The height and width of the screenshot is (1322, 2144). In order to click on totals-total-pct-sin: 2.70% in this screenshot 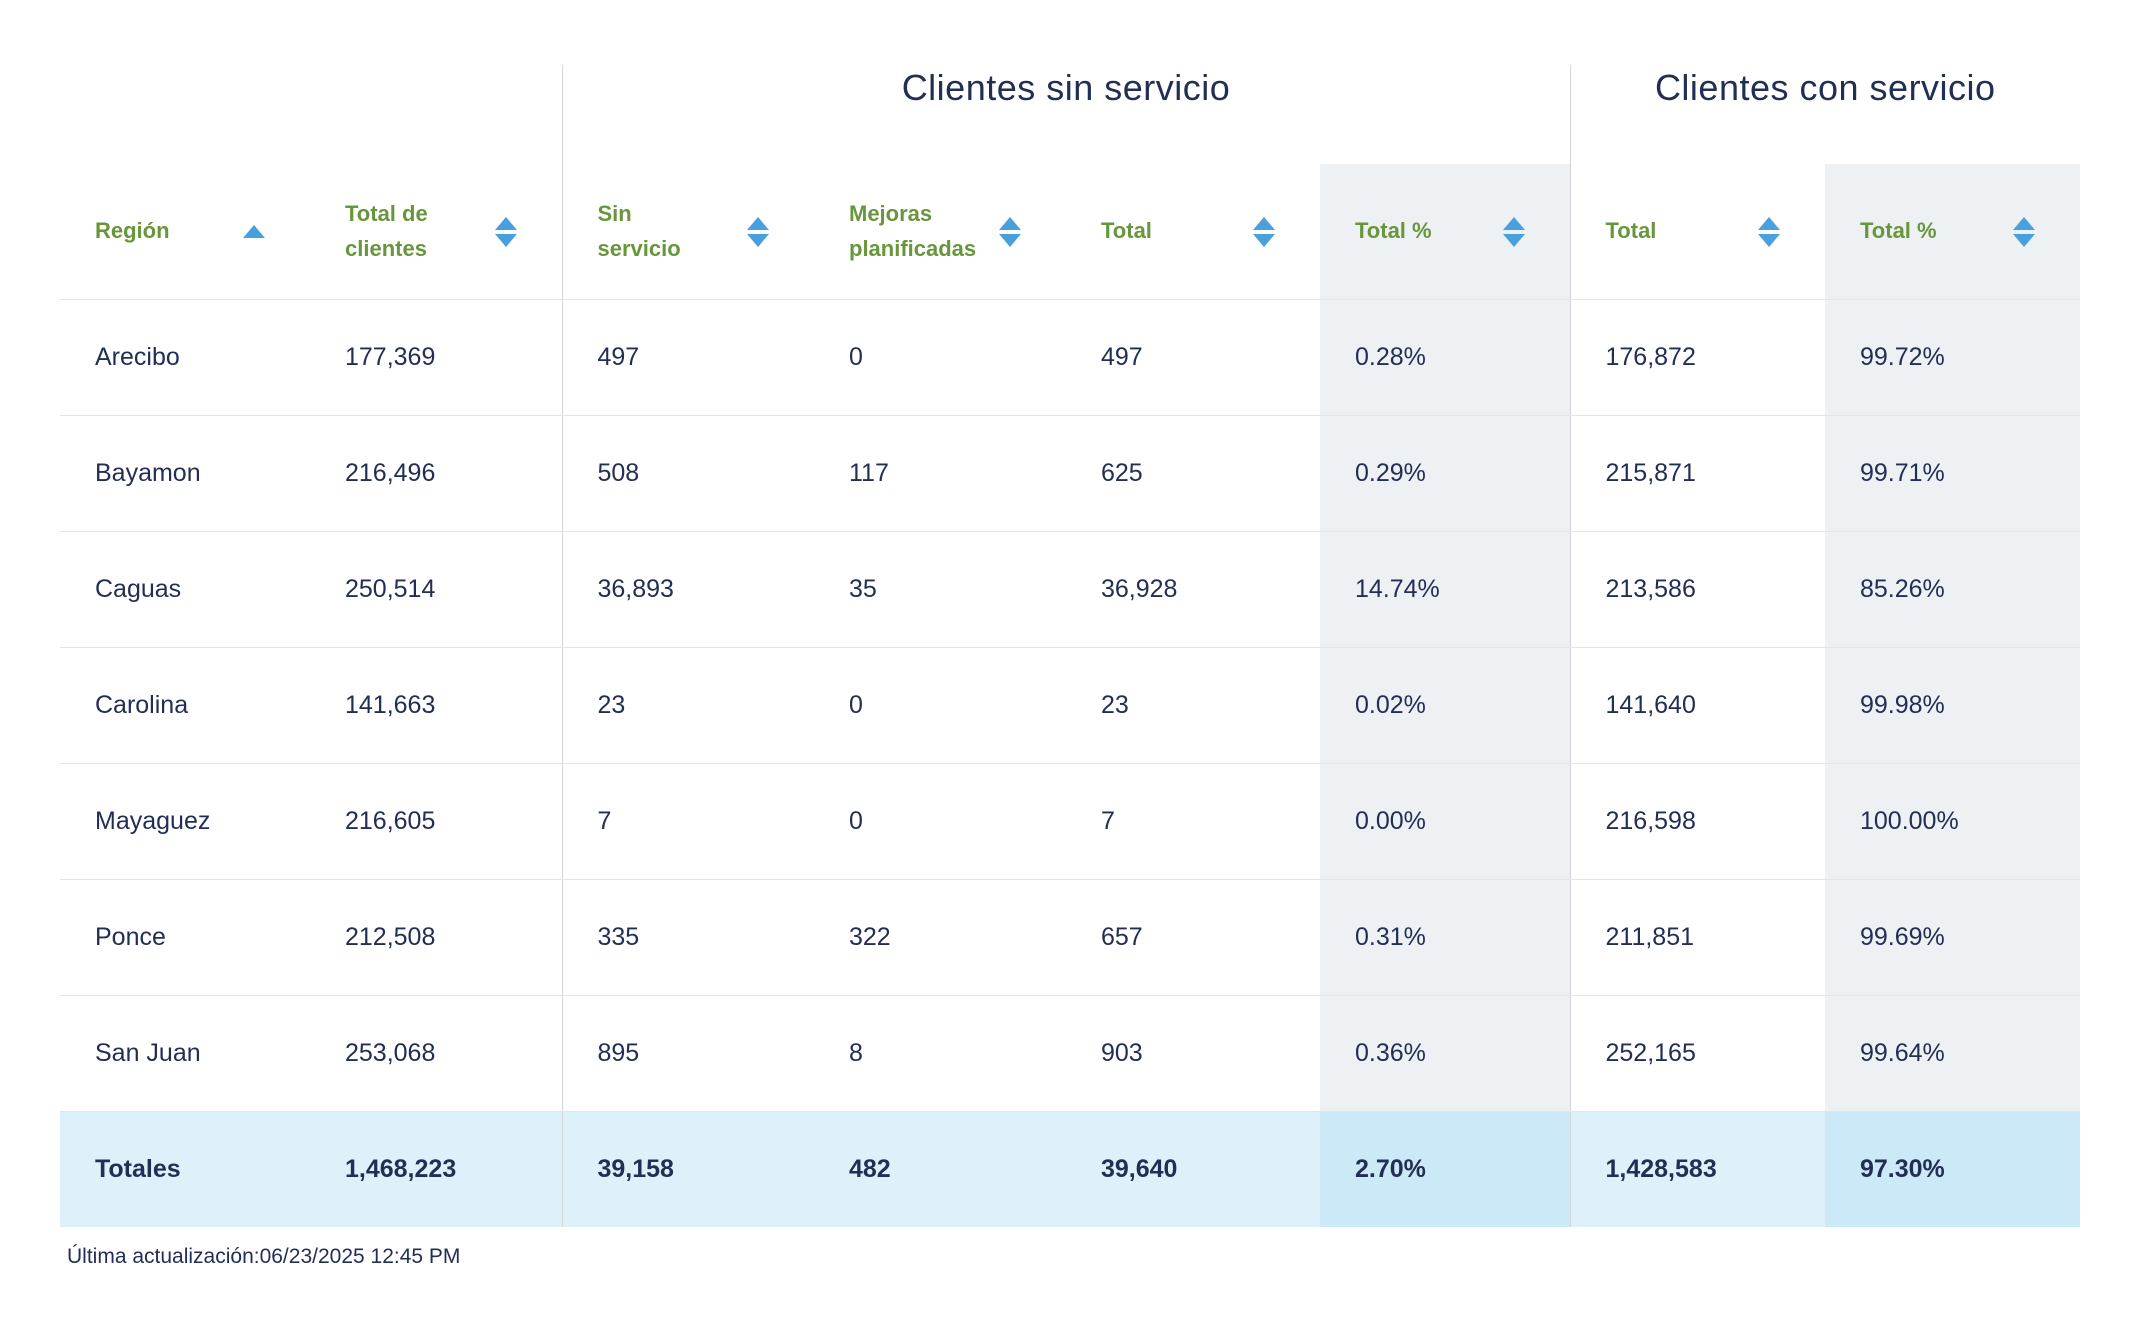, I will do `click(1445, 1169)`.